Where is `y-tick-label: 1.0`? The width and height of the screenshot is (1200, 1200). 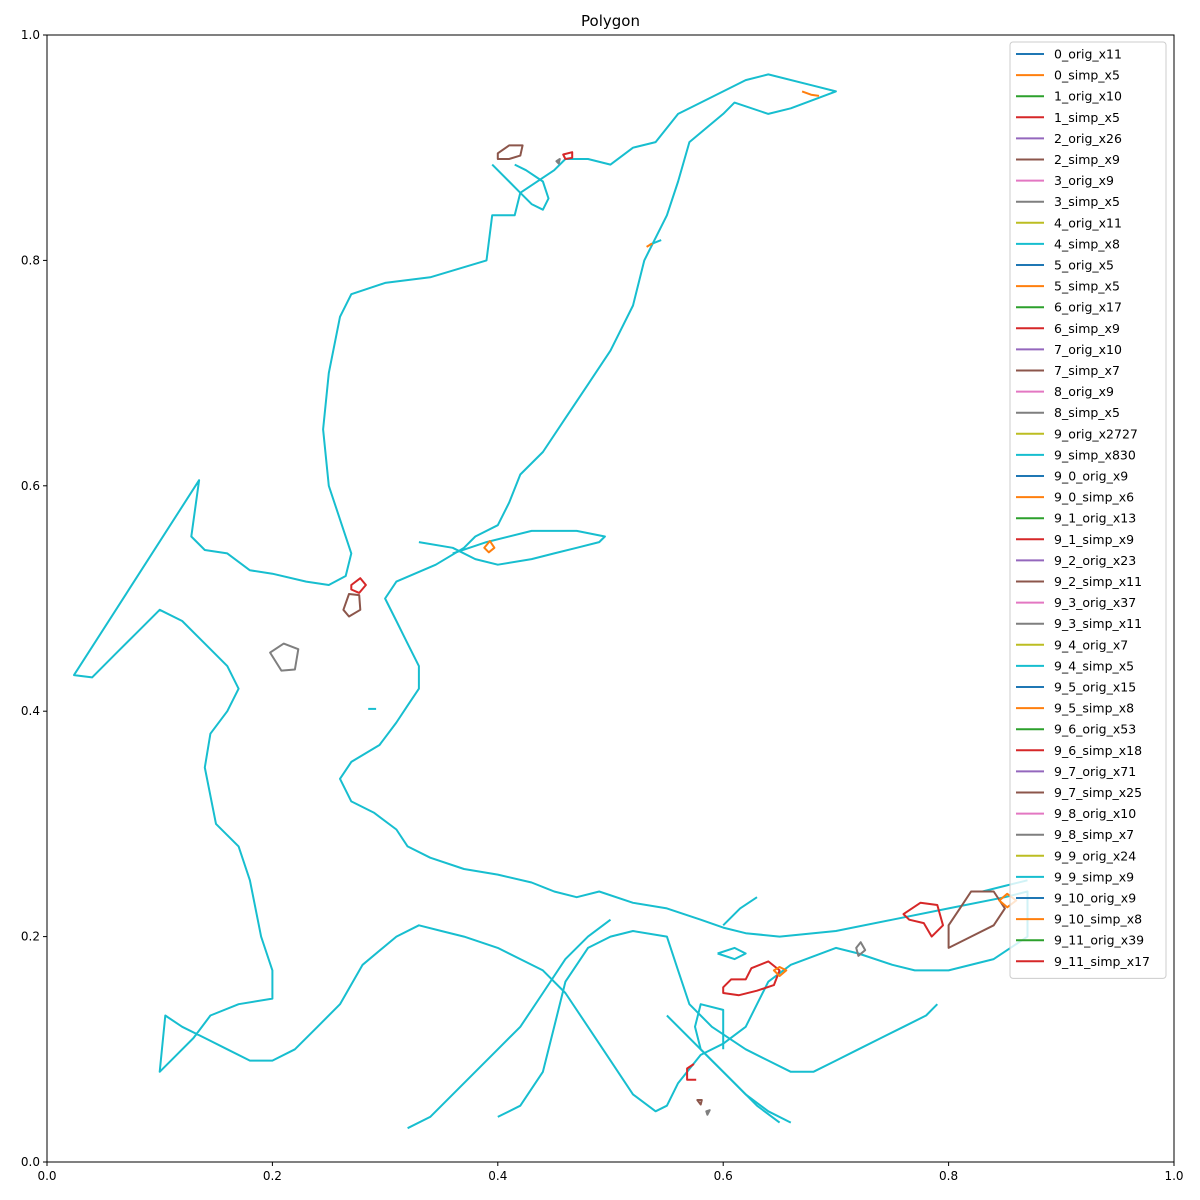 y-tick-label: 1.0 is located at coordinates (30, 35).